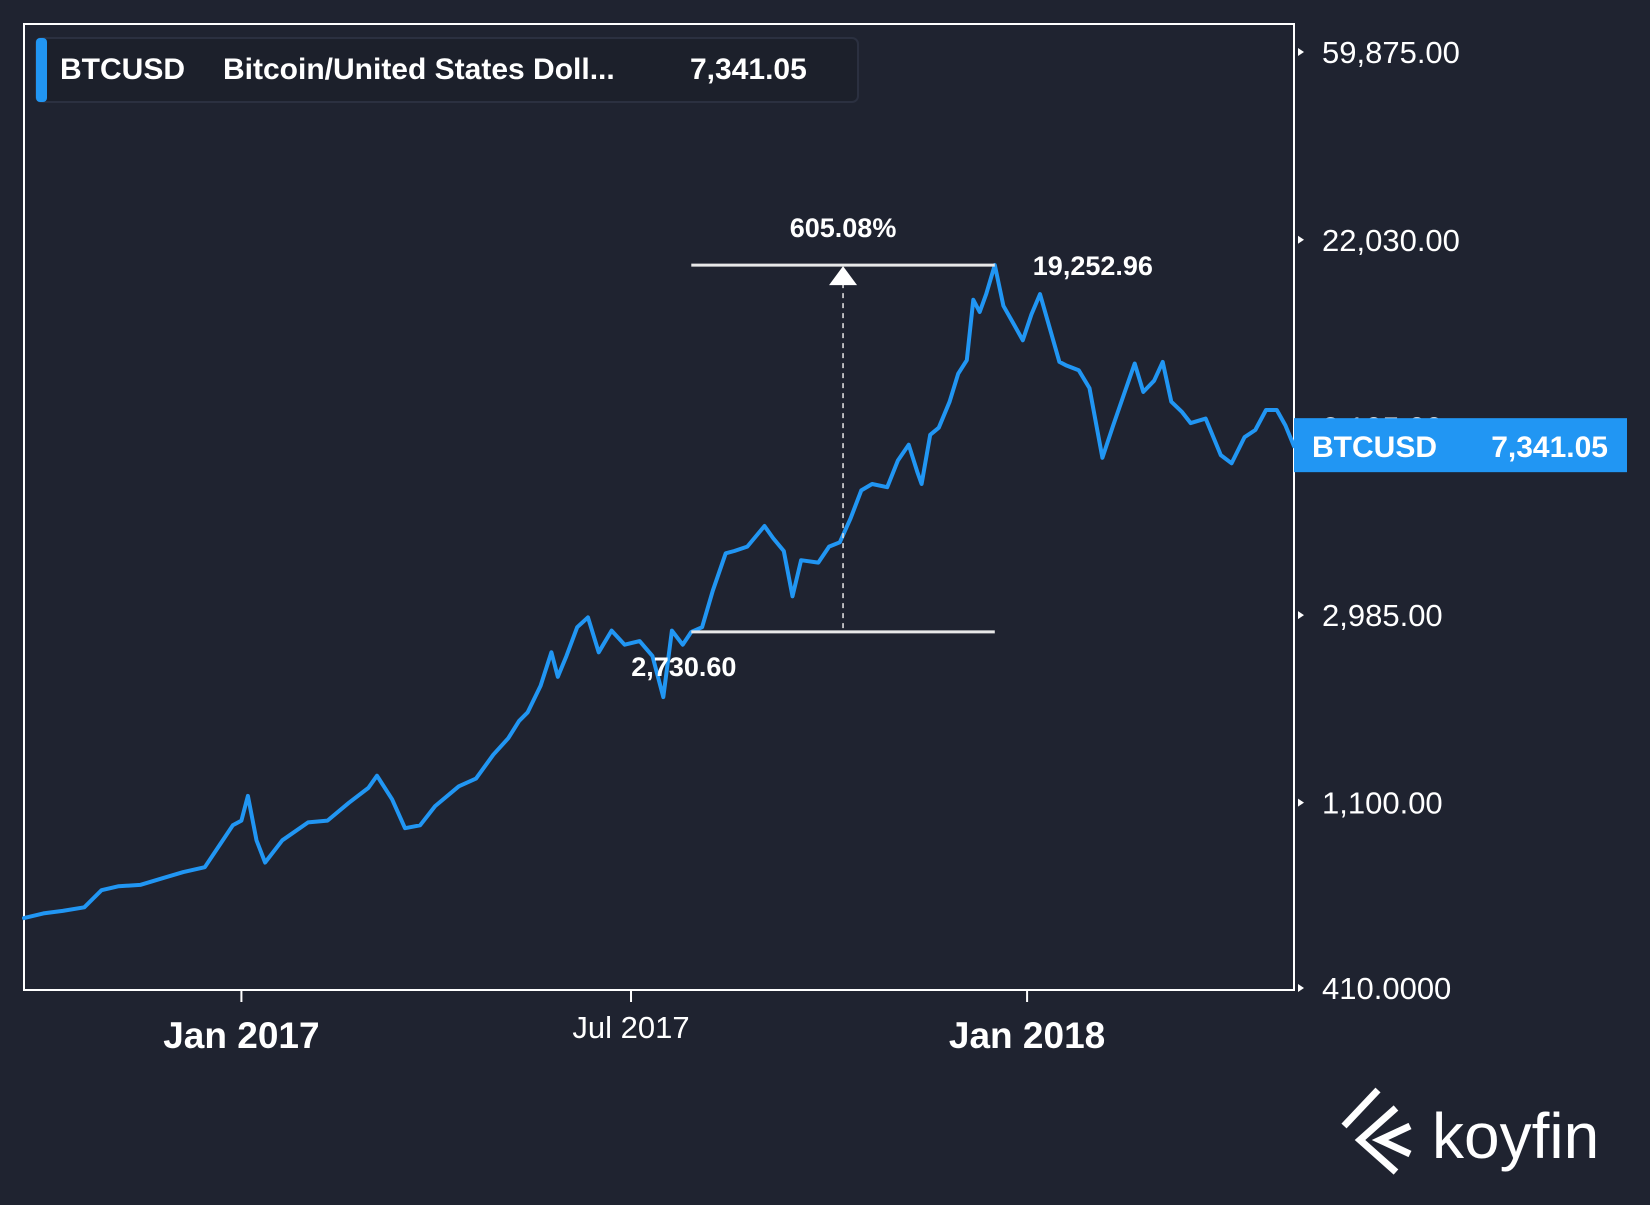 The image size is (1650, 1205). What do you see at coordinates (683, 667) in the screenshot?
I see `measure-low-label: 2,730.60` at bounding box center [683, 667].